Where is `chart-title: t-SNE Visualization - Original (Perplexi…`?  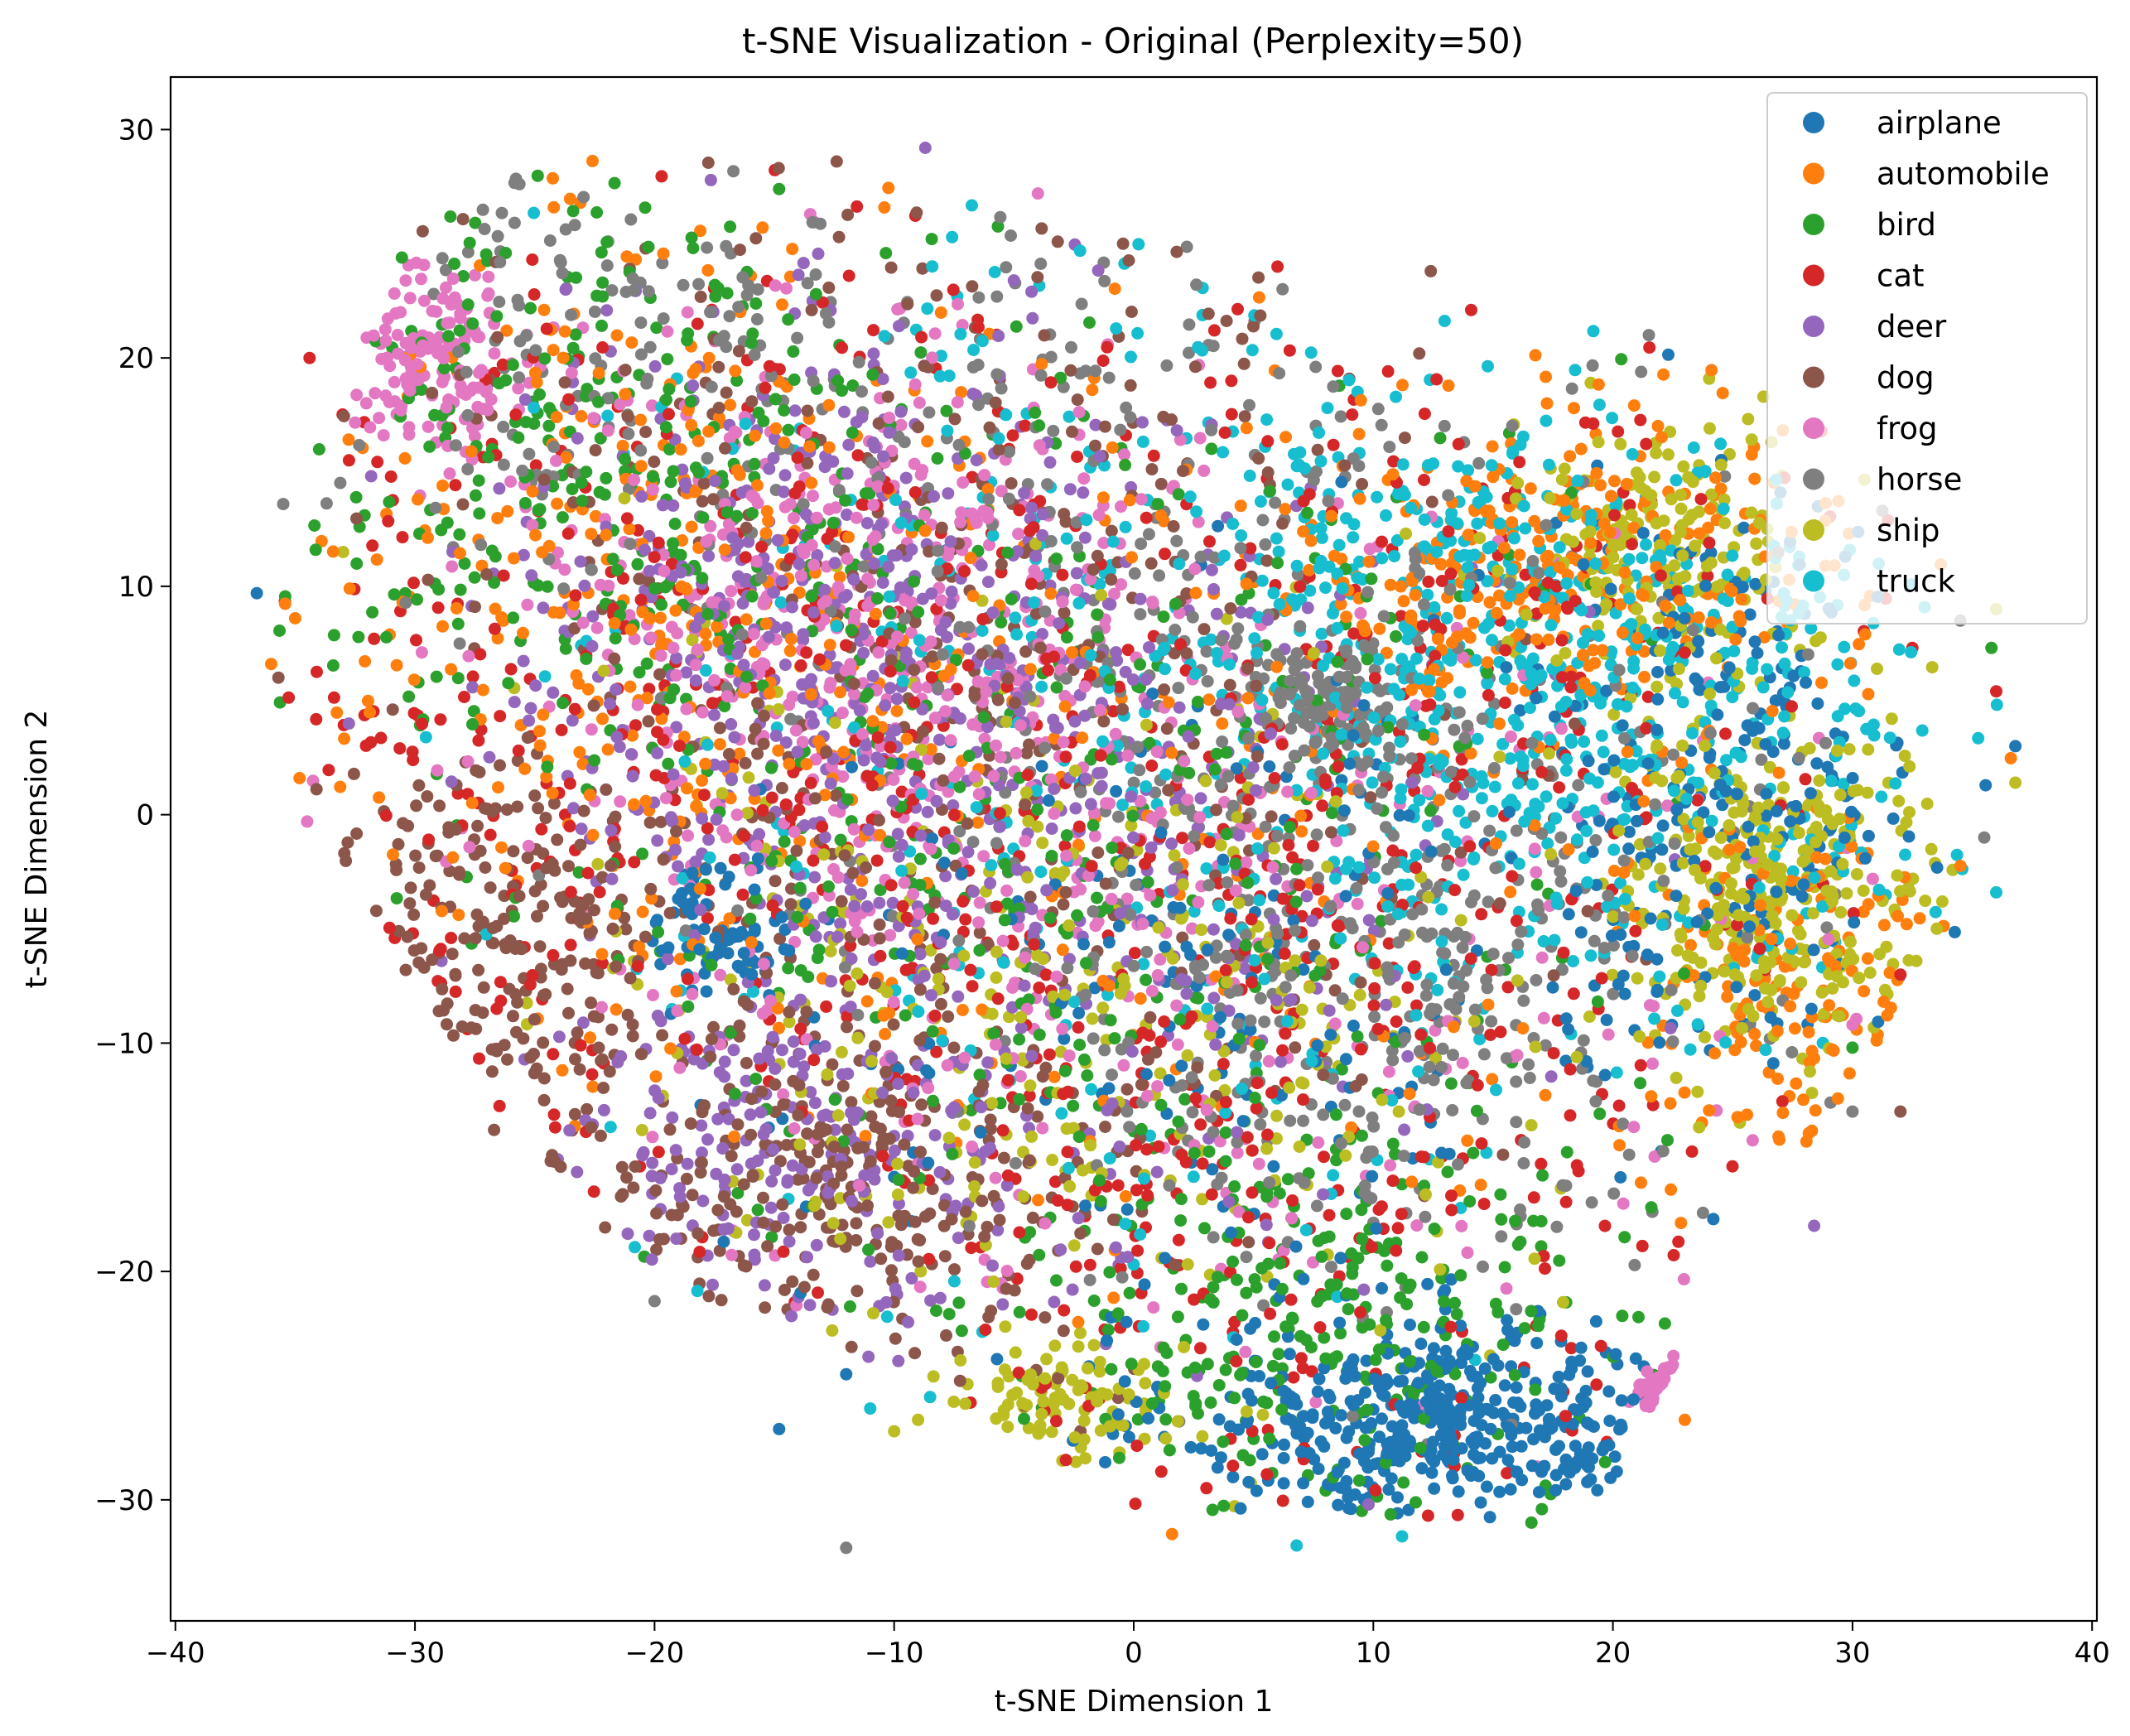
chart-title: t-SNE Visualization - Original (Perplexi… is located at coordinates (1133, 41).